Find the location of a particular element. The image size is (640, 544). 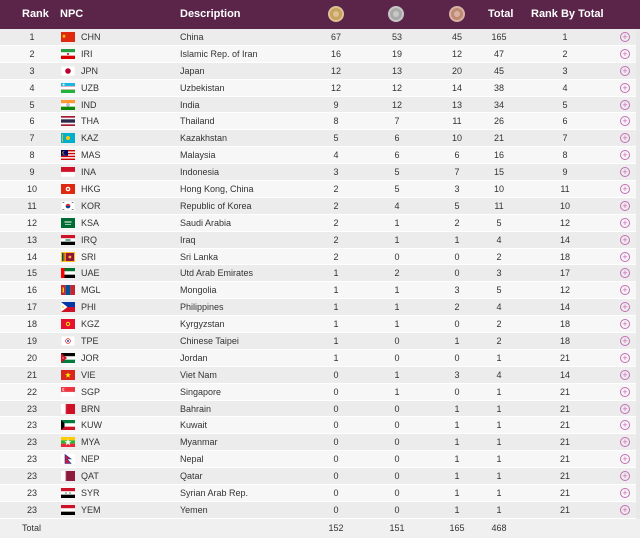

cell-npc-code: KGZ is located at coordinates (90, 324).